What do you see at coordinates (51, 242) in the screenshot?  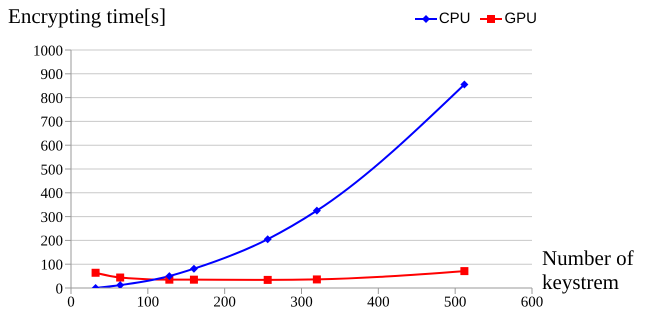 I see `y-tick-label: 200` at bounding box center [51, 242].